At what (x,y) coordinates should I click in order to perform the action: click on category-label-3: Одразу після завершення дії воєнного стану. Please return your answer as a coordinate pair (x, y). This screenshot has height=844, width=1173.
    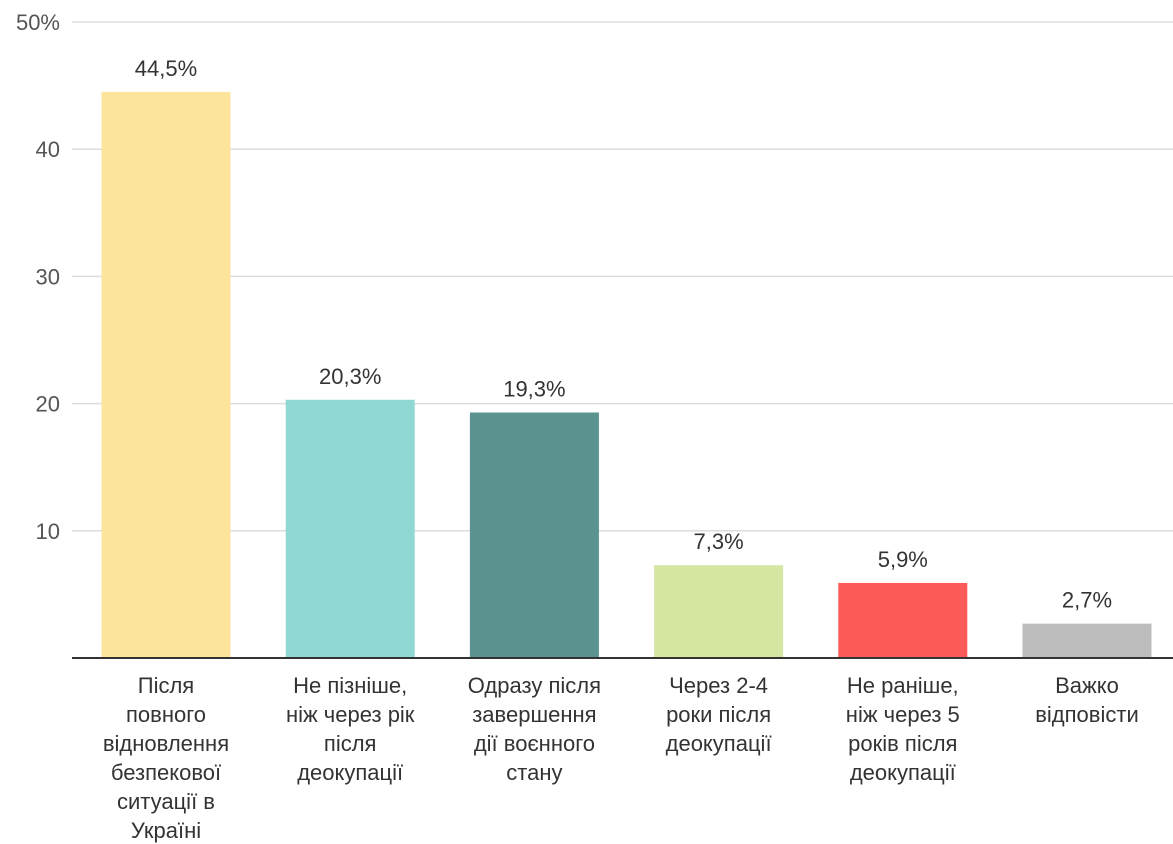
    Looking at the image, I should click on (534, 729).